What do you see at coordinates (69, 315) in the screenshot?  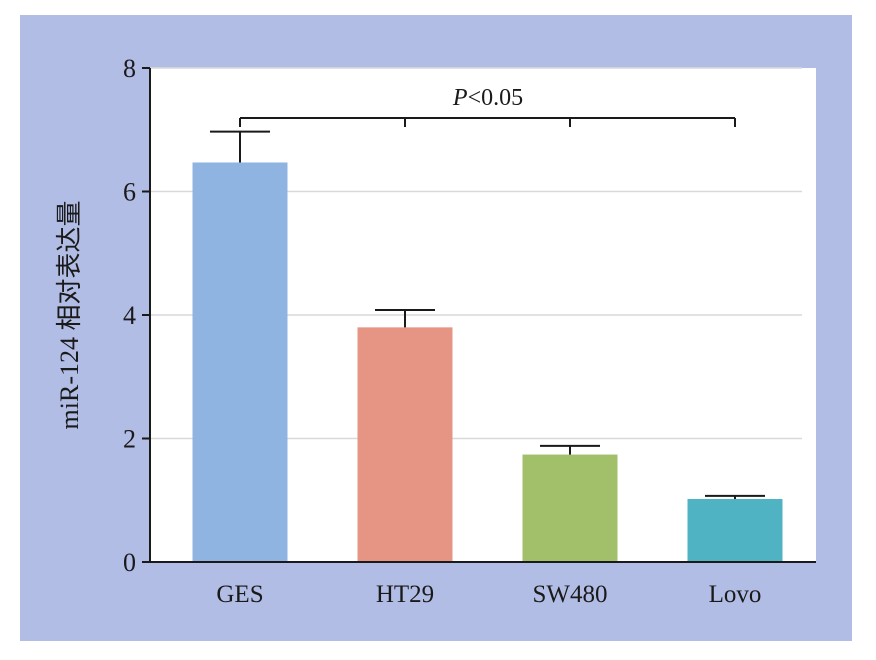 I see `y-axis-label: miR-124 相对表达量` at bounding box center [69, 315].